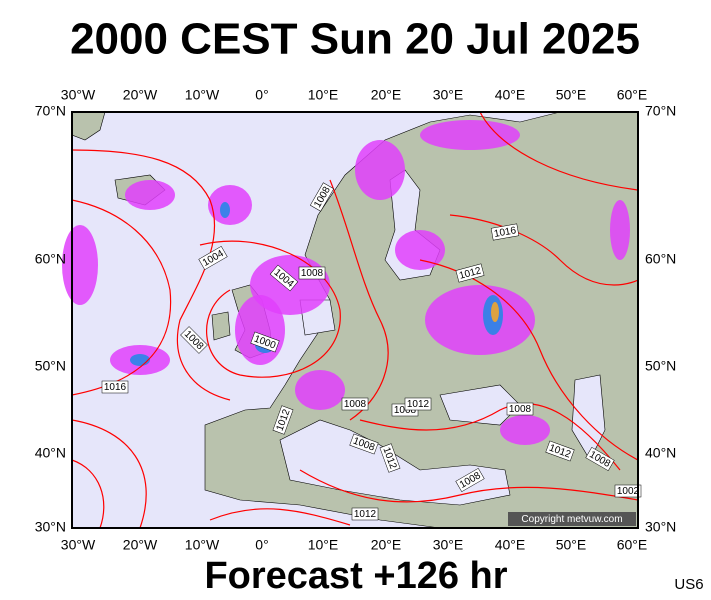  What do you see at coordinates (78, 545) in the screenshot?
I see `lon-label-bottom: 30°W` at bounding box center [78, 545].